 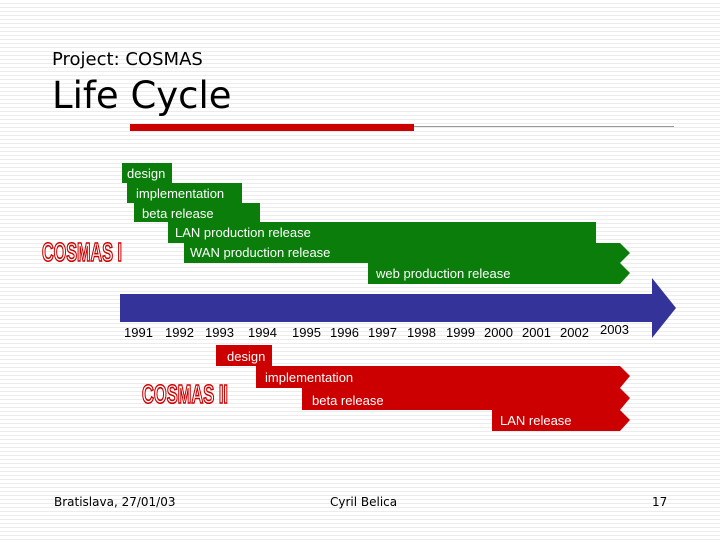 I want to click on cosmas1-logo-text: COSMAS I, so click(x=82, y=251).